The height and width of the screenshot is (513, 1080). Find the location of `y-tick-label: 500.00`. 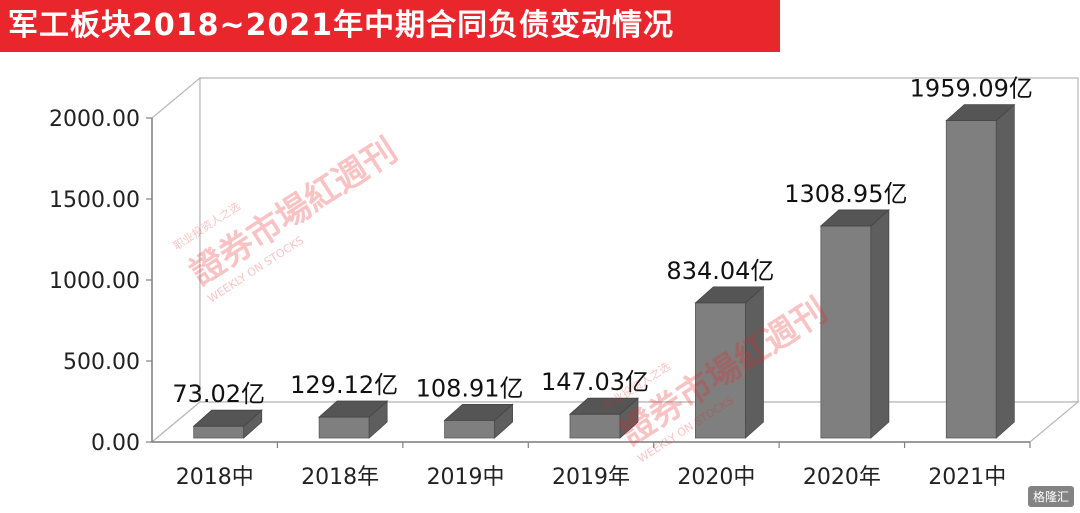

y-tick-label: 500.00 is located at coordinates (101, 362).